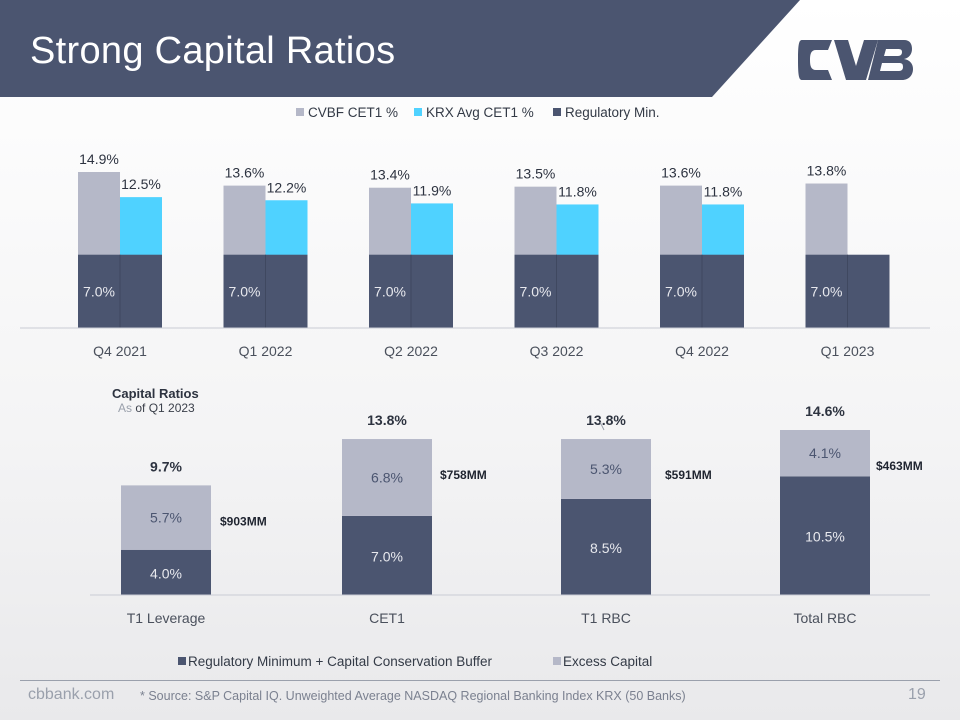 The height and width of the screenshot is (720, 960). What do you see at coordinates (432, 190) in the screenshot?
I see `krx-value-label: 11.9%` at bounding box center [432, 190].